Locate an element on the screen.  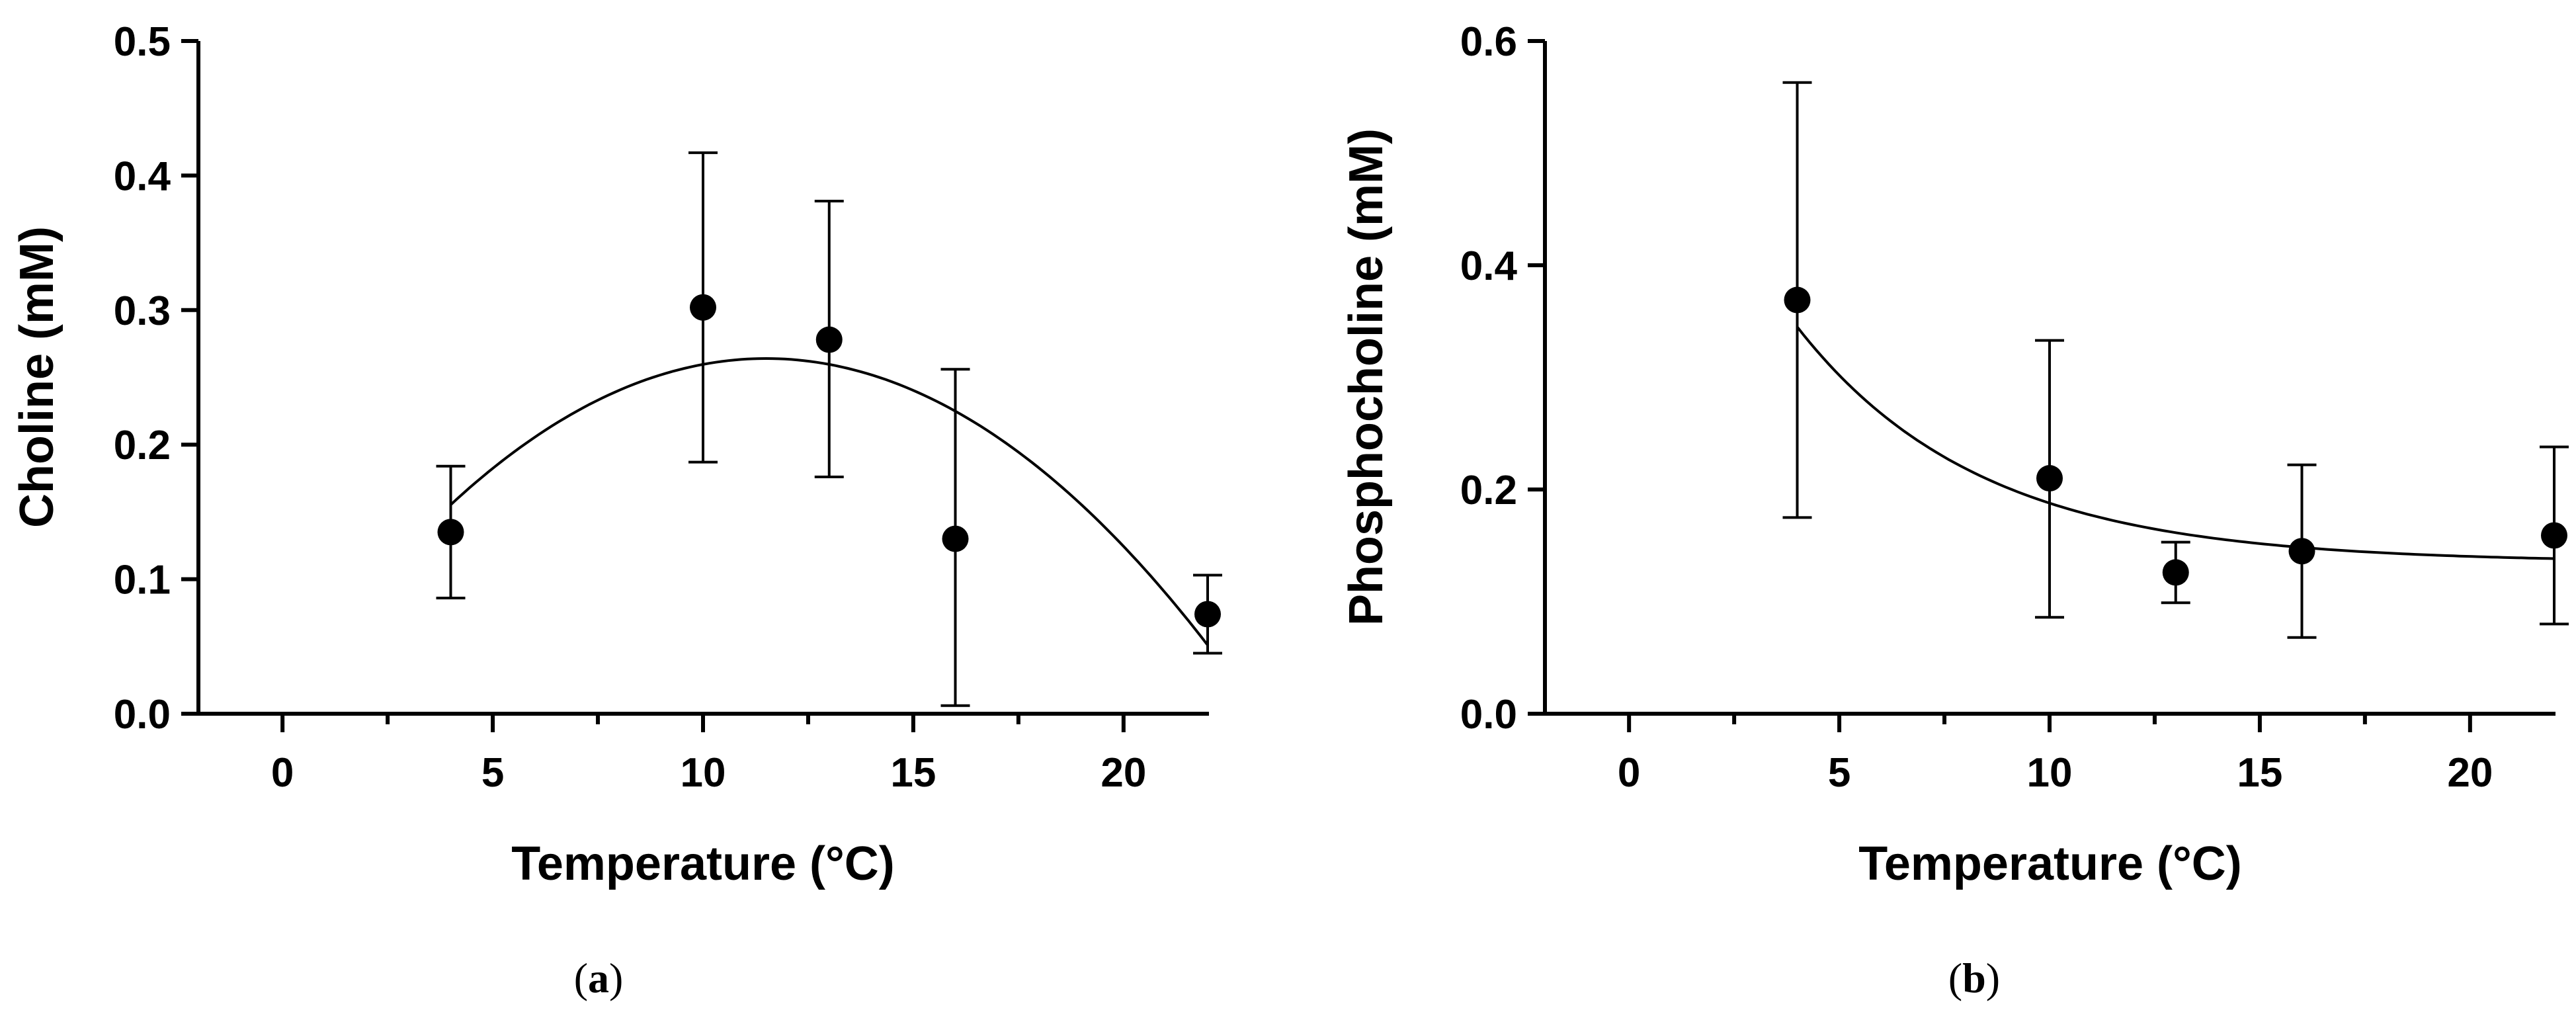
y-tick-label: 0.3 is located at coordinates (142, 311).